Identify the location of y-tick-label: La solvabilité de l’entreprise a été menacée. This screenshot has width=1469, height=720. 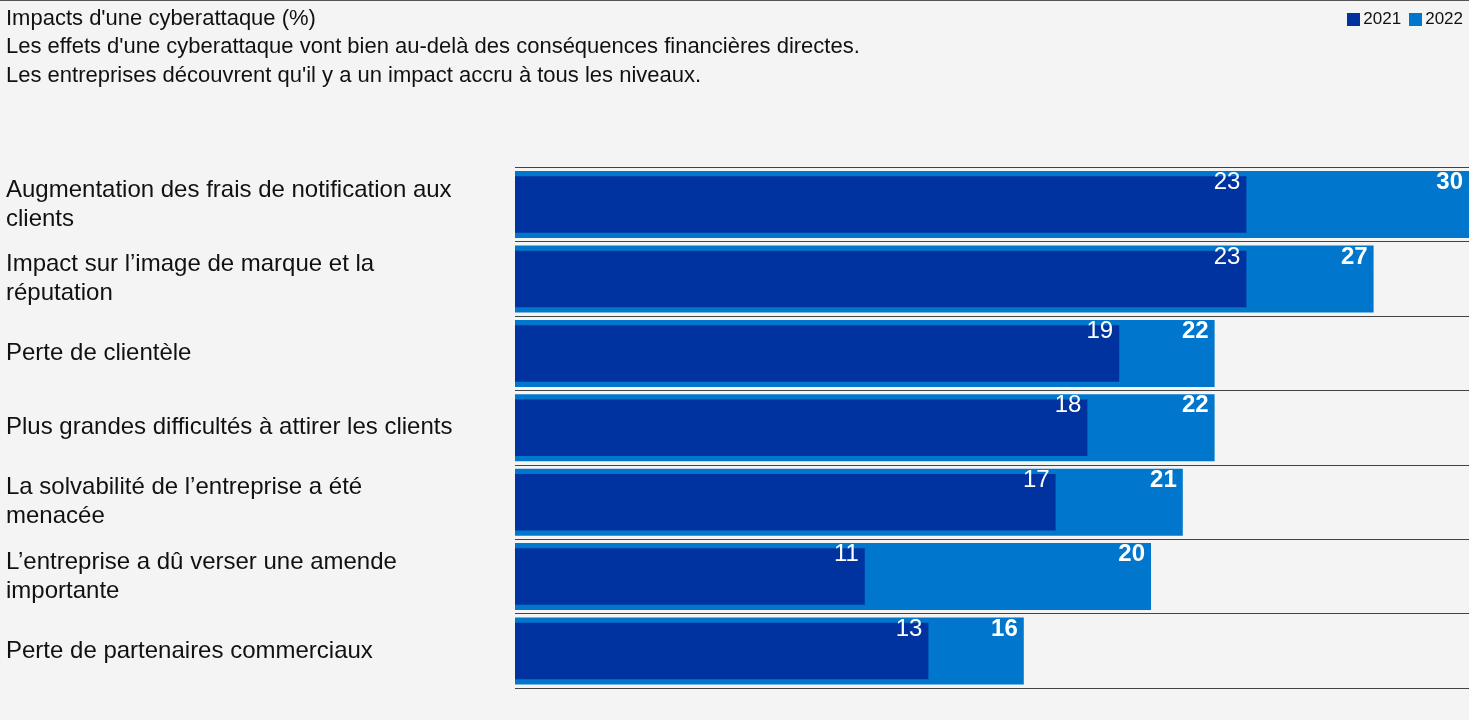
(184, 500).